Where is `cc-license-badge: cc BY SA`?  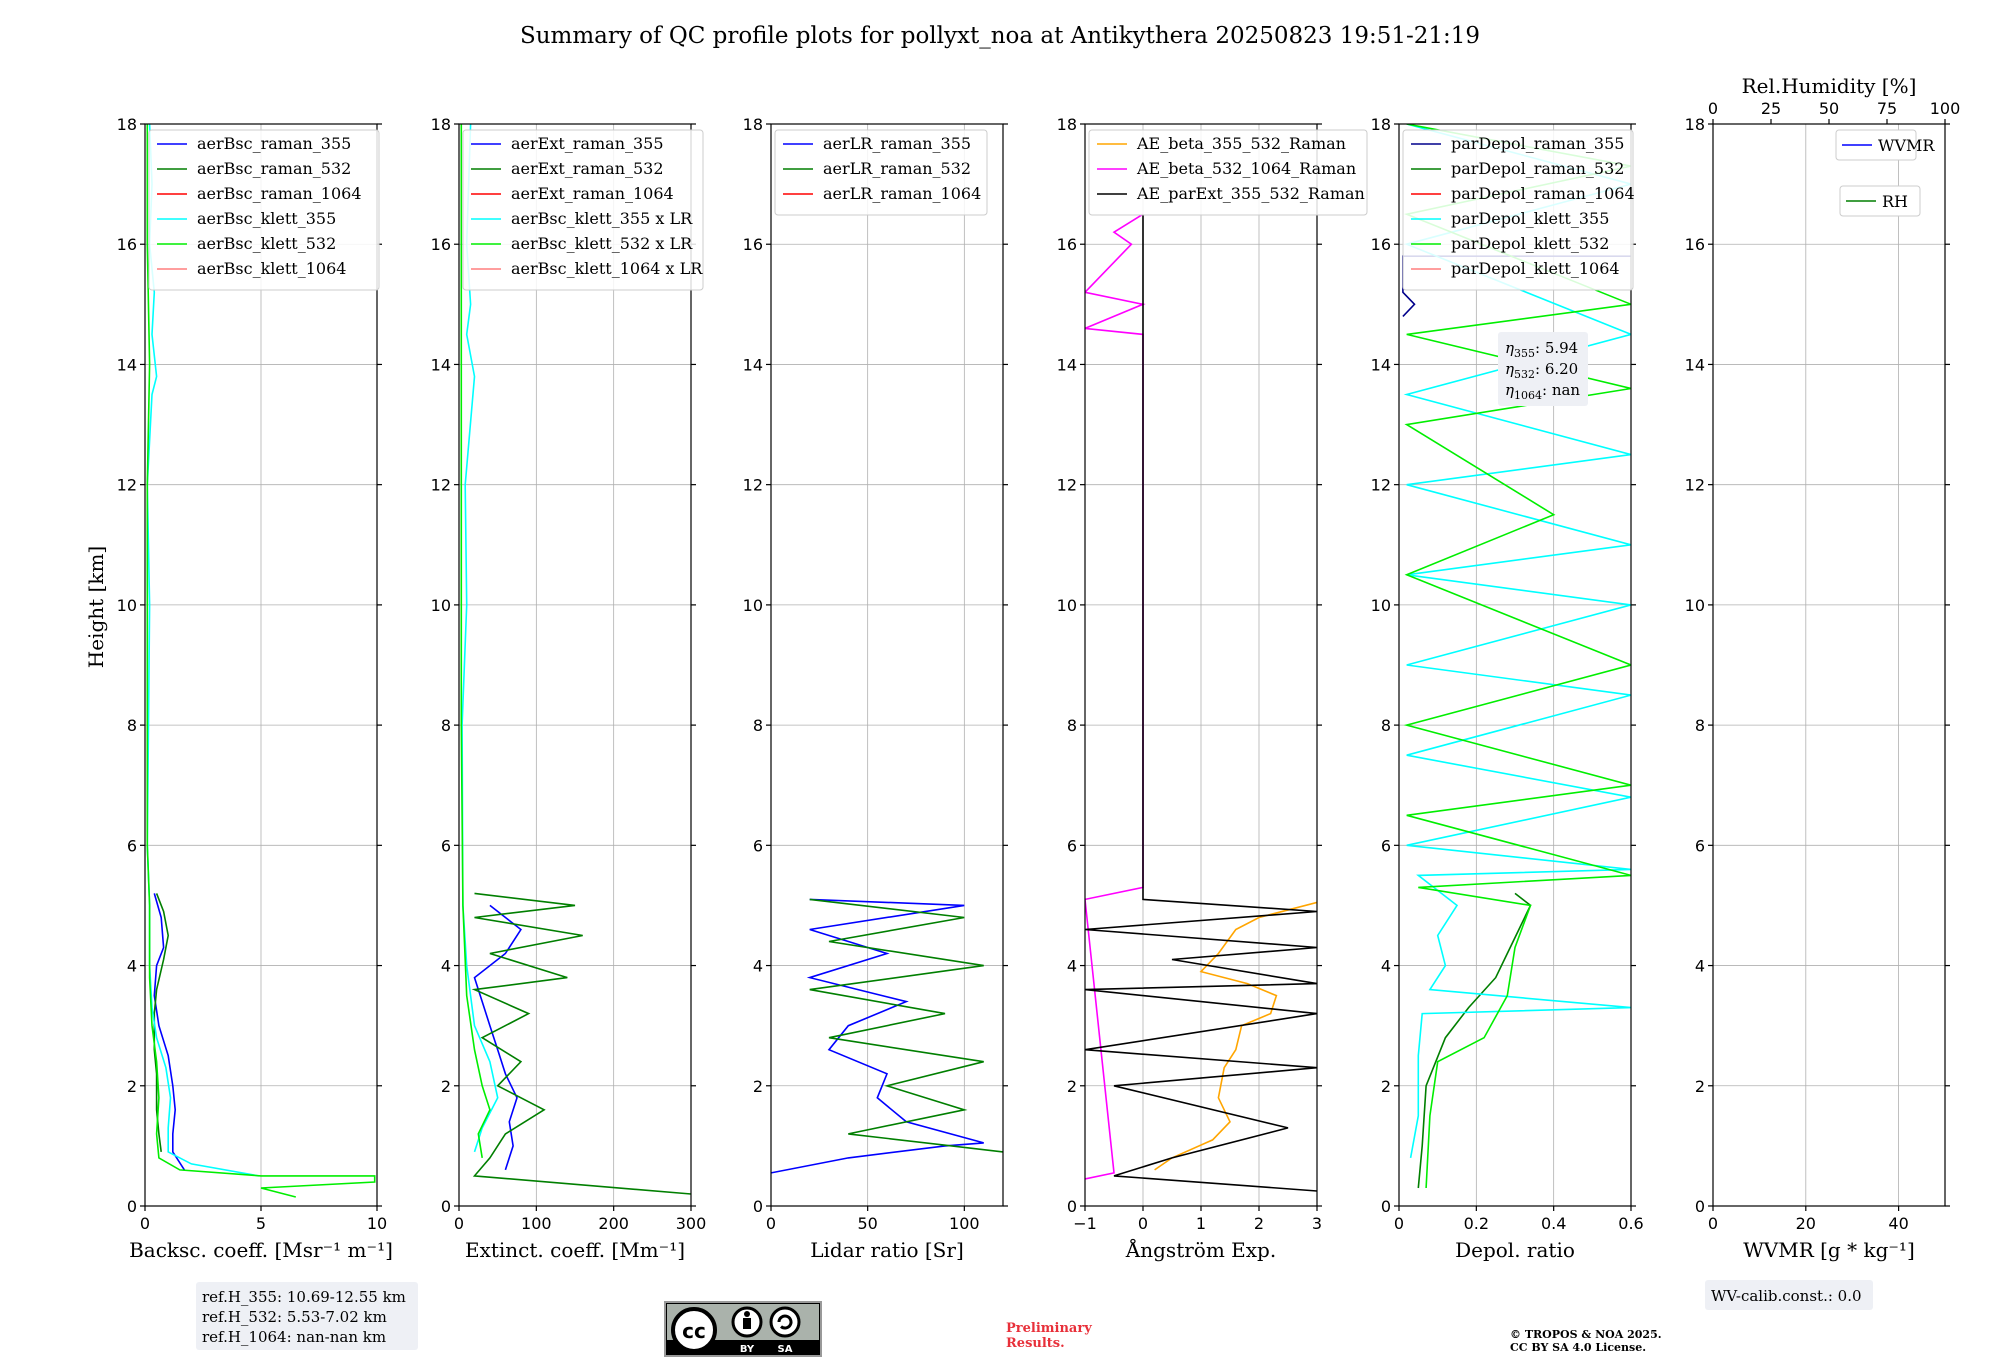 cc-license-badge: cc BY SA is located at coordinates (743, 1329).